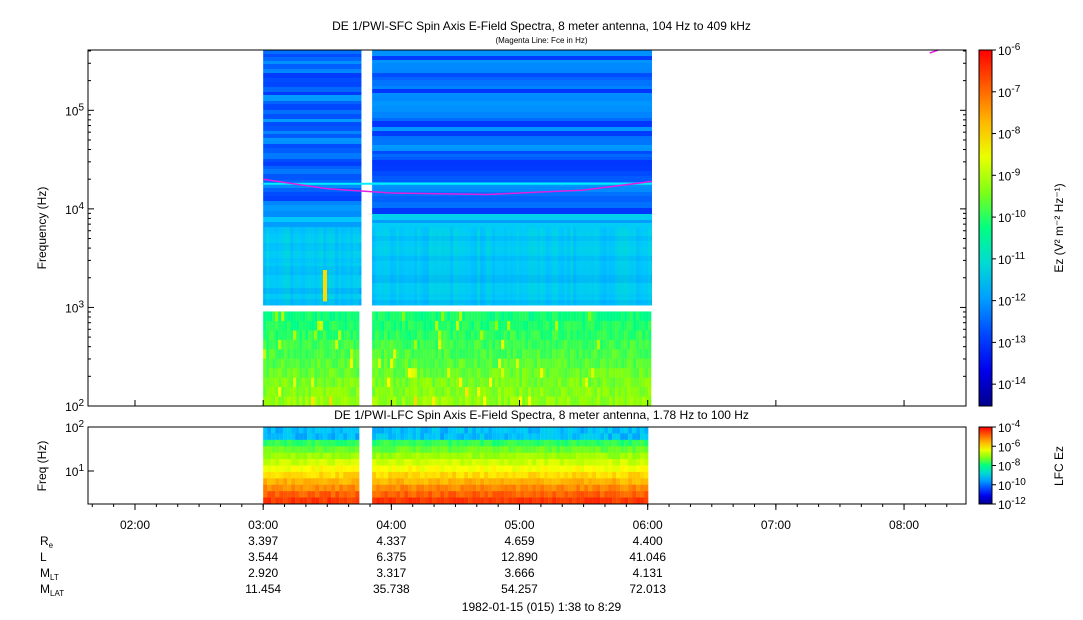  What do you see at coordinates (985, 228) in the screenshot?
I see `sfc-colorbar` at bounding box center [985, 228].